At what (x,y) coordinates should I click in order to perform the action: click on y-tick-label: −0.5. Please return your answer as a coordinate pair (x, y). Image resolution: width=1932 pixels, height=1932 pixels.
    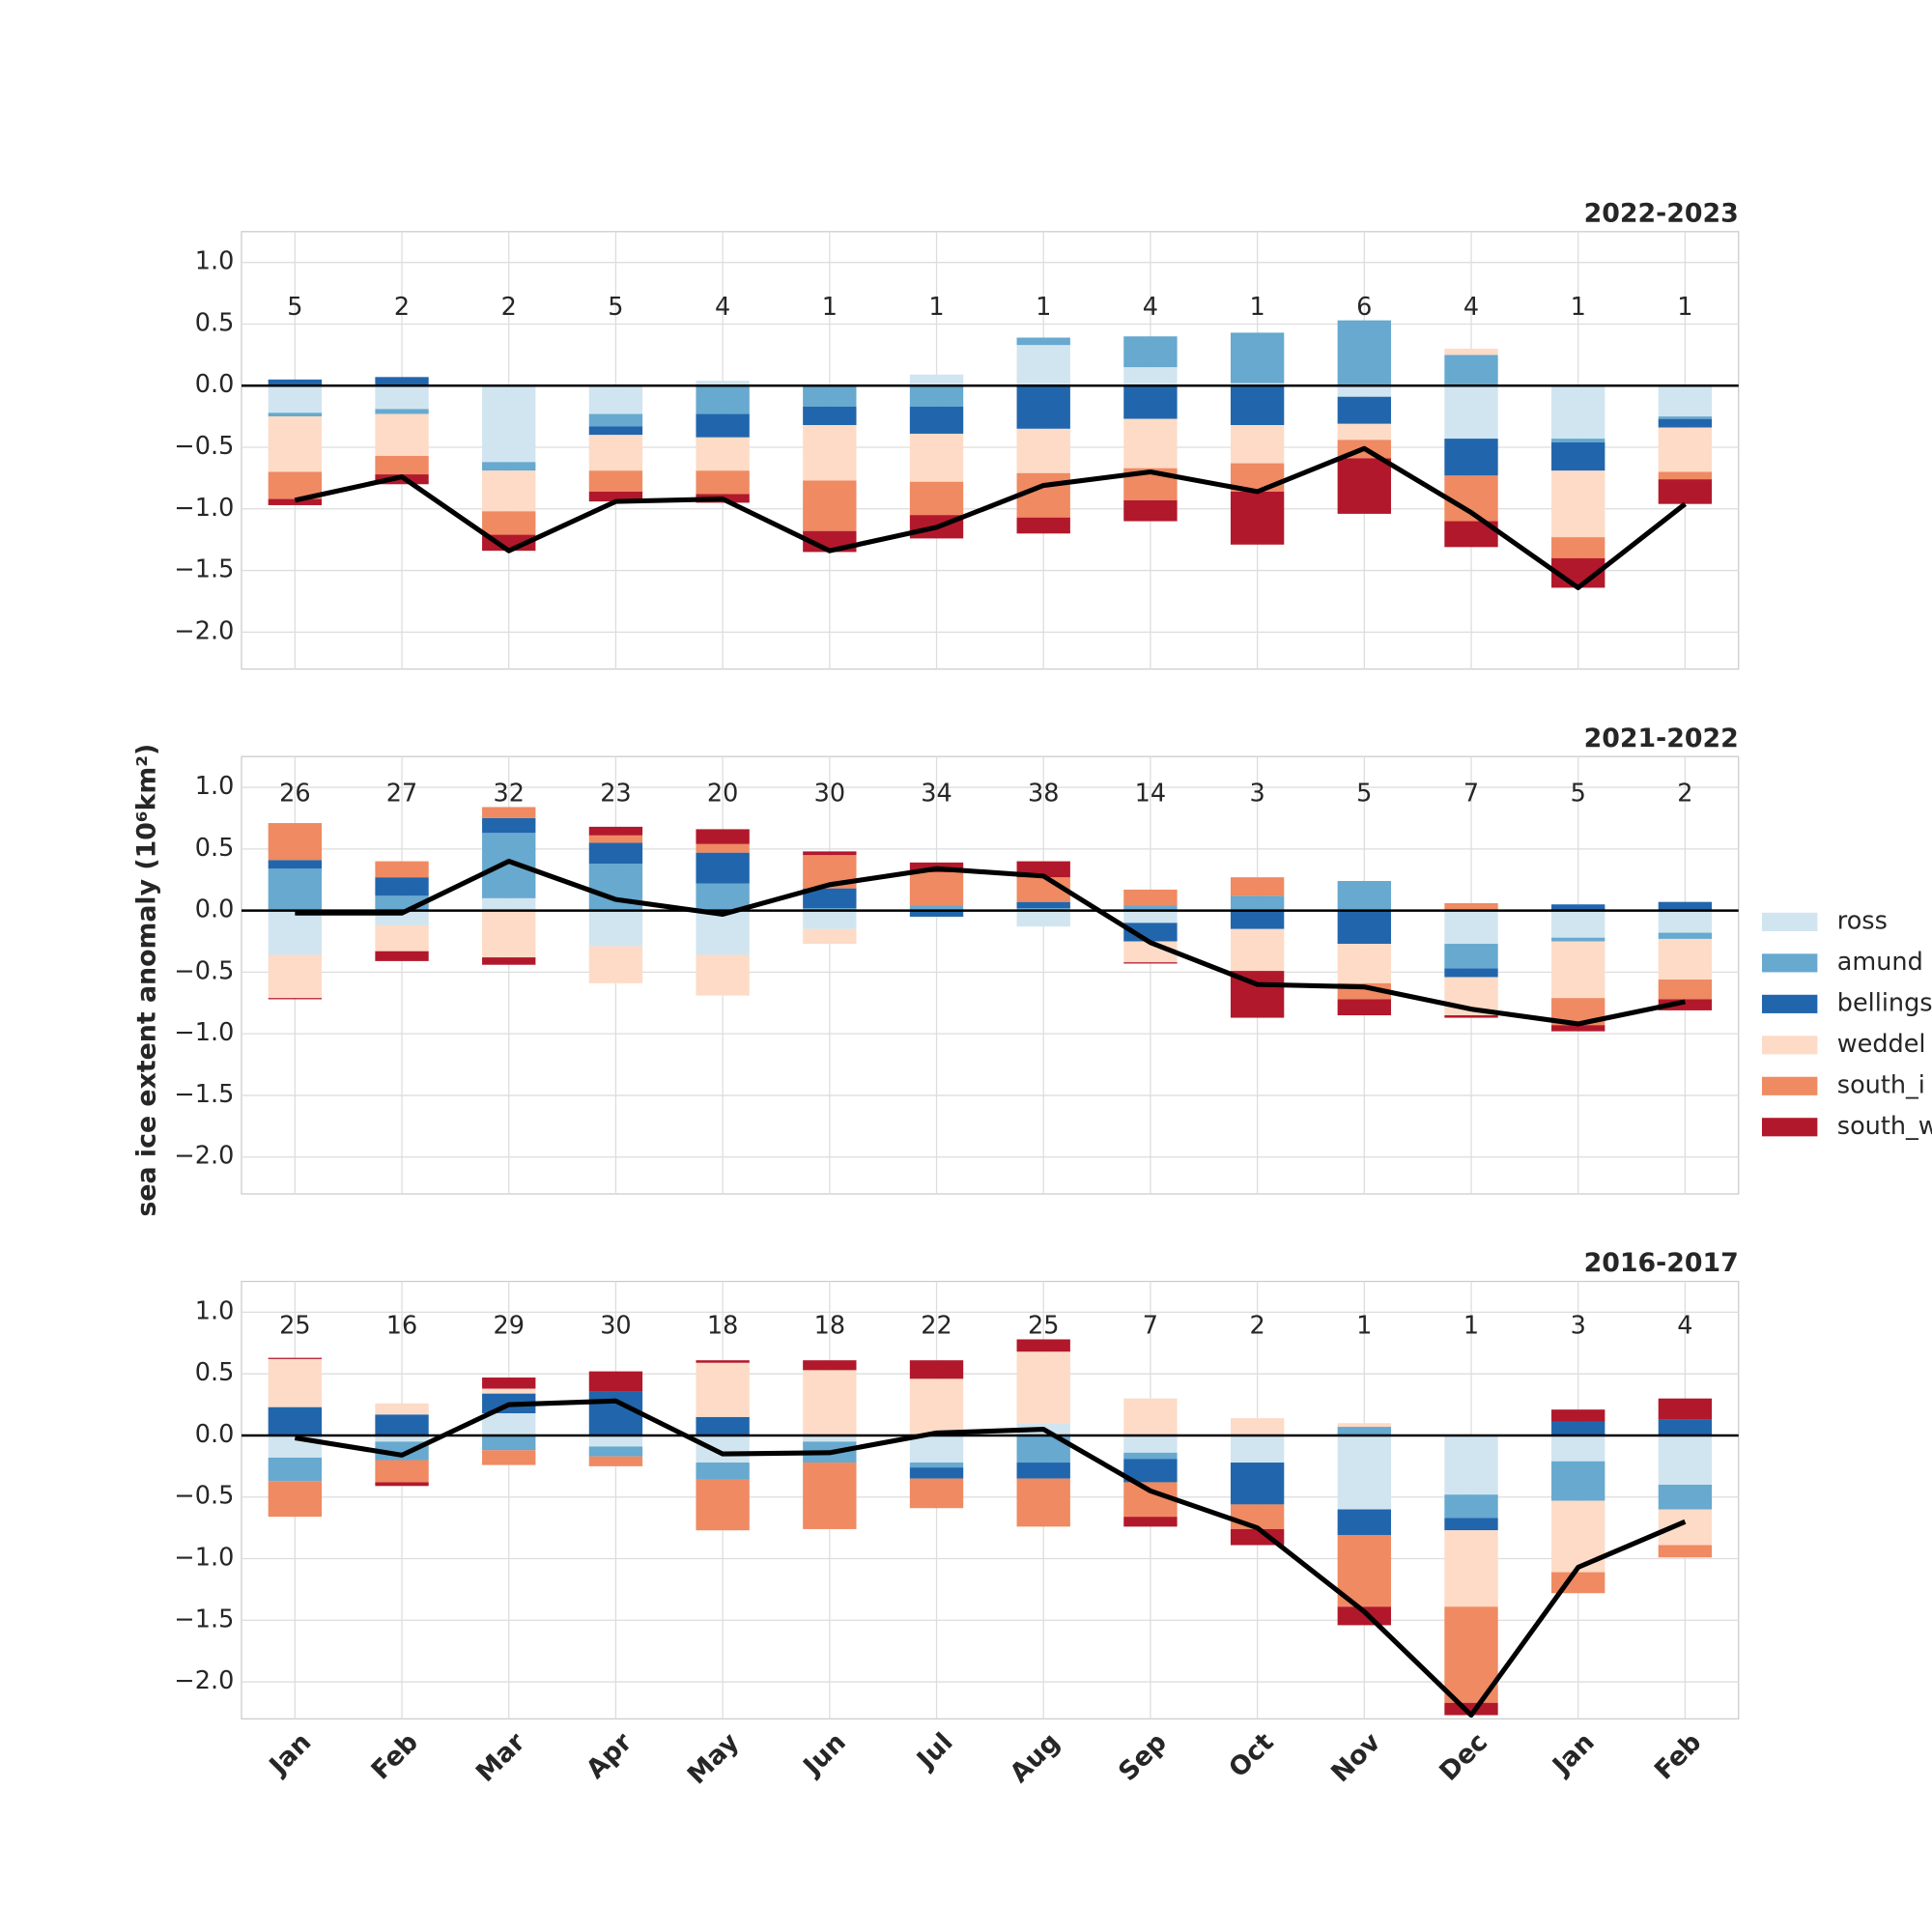
    Looking at the image, I should click on (204, 1496).